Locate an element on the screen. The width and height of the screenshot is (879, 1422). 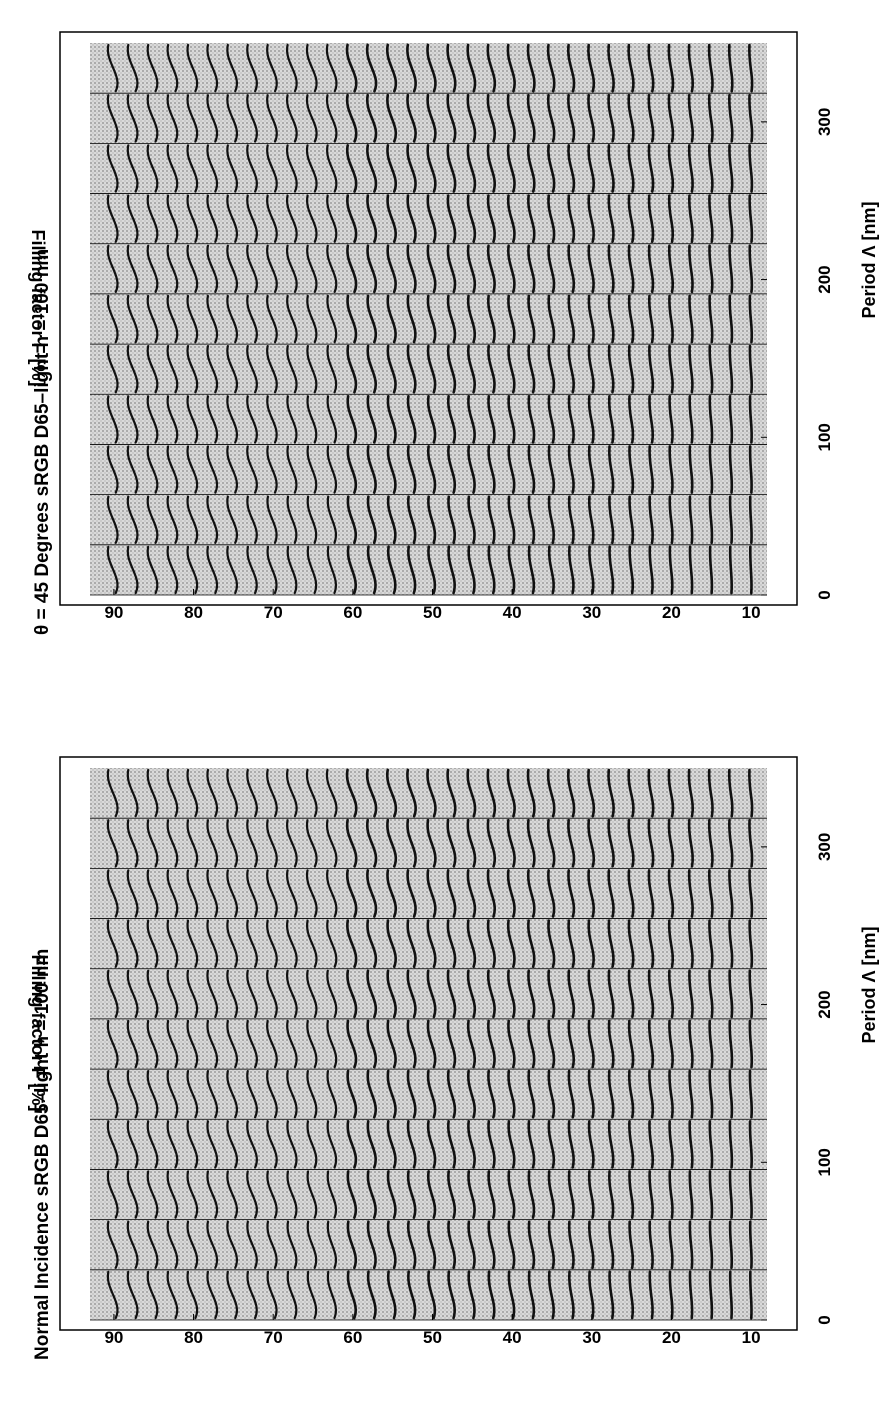
y-axis-label: Filling factor F [%] is located at coordinates (38, 1033).